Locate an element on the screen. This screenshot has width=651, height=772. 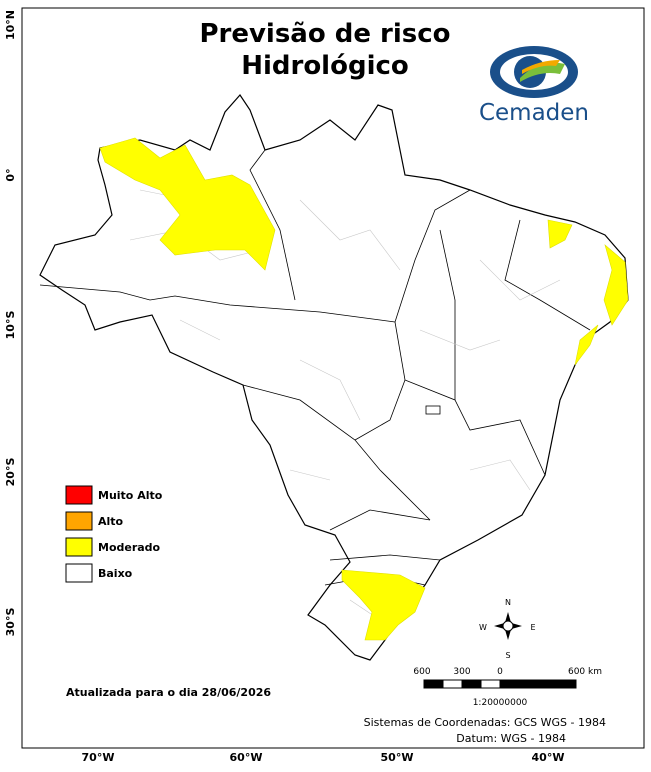
scale-label: 600 is located at coordinates (421, 672).